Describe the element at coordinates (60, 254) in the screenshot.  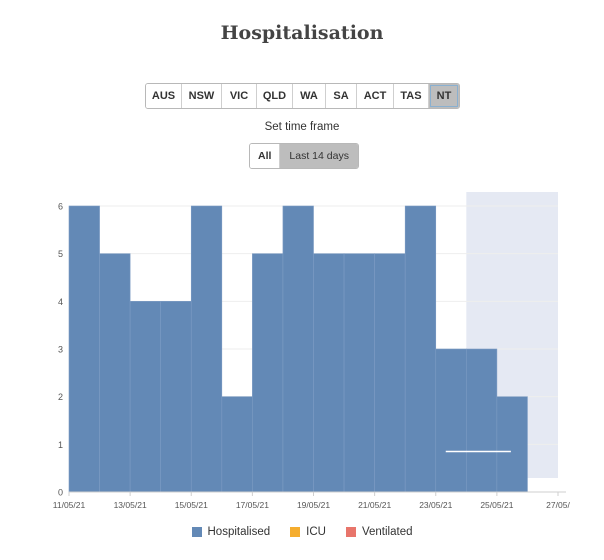
I see `y-tick-label: 5` at that location.